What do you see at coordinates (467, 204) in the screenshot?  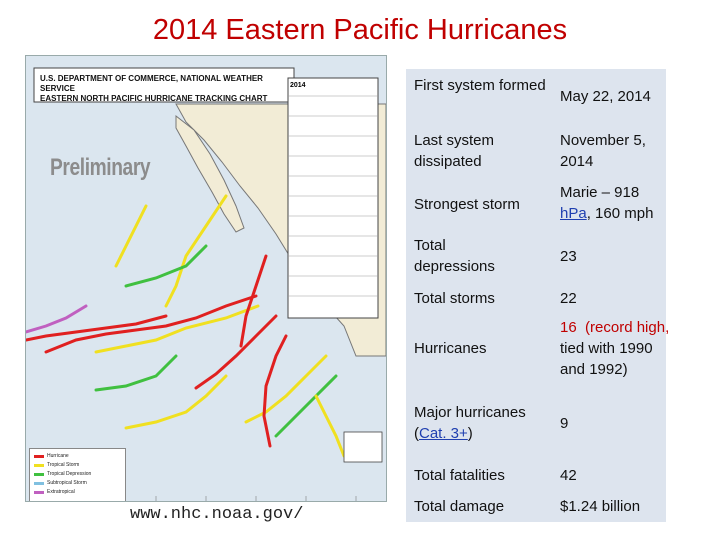 I see `info-label: Strongest storm` at bounding box center [467, 204].